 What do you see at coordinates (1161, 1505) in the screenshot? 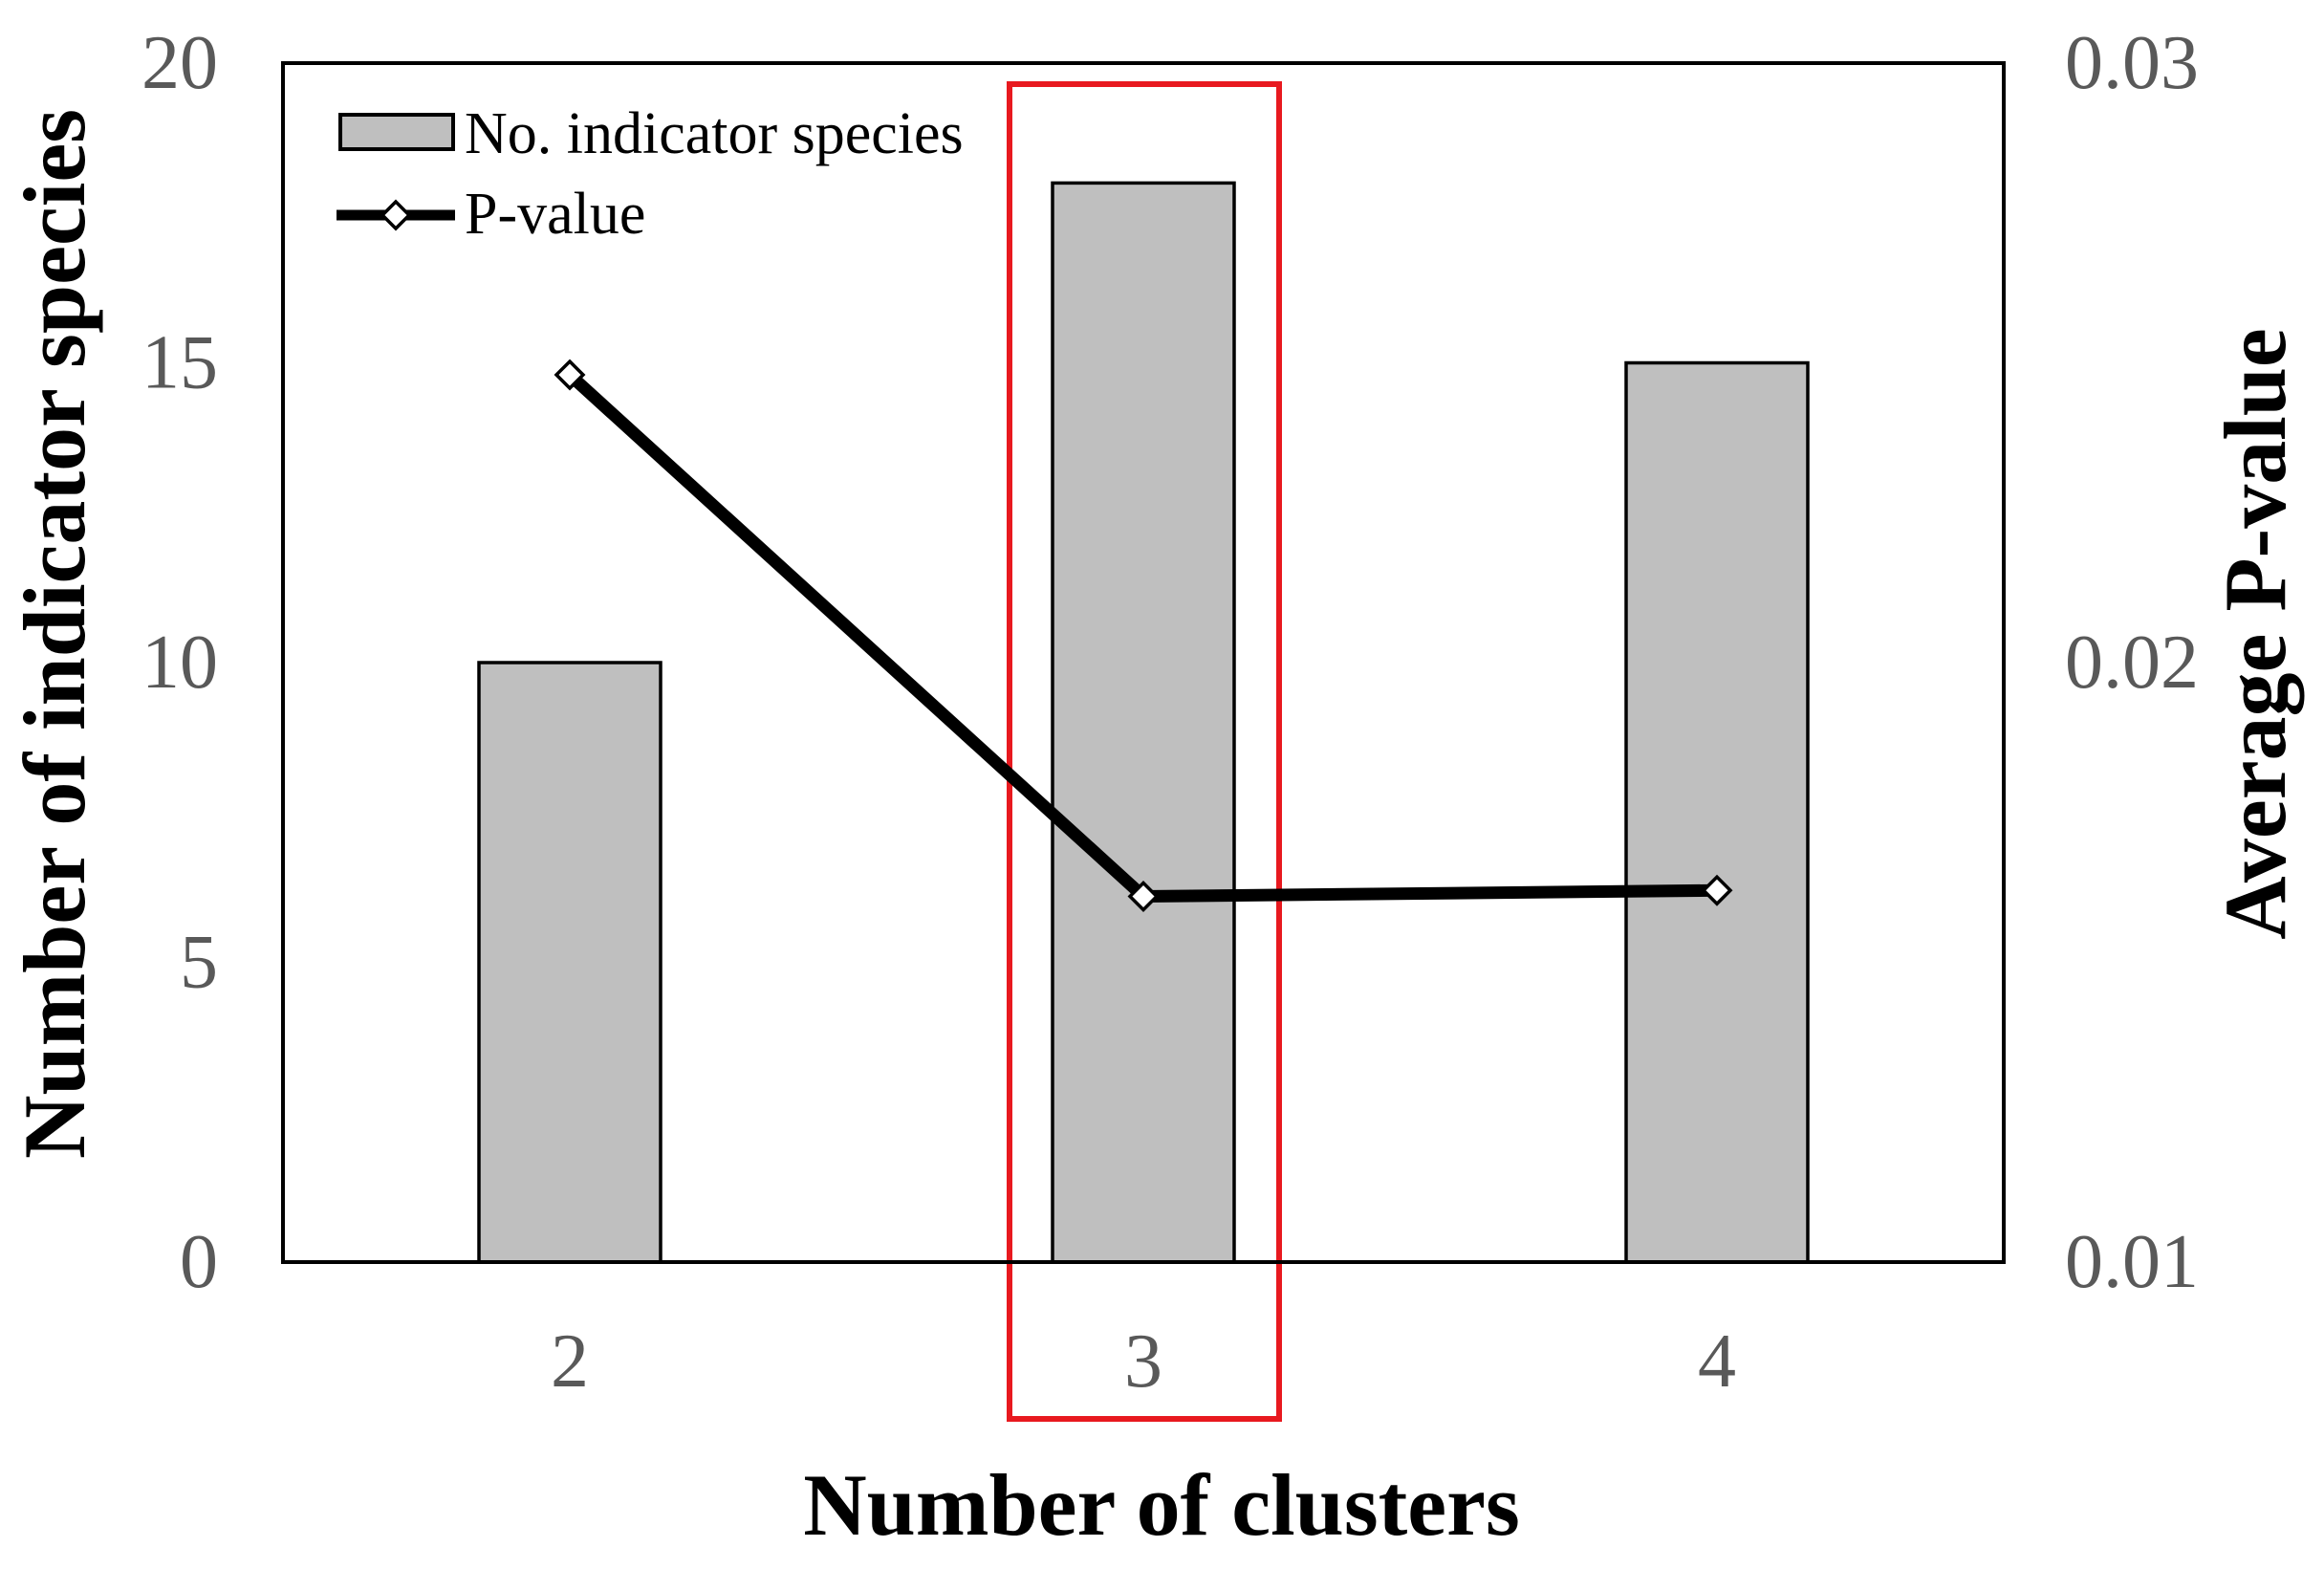
I see `x-axis-title: Number of clusters` at bounding box center [1161, 1505].